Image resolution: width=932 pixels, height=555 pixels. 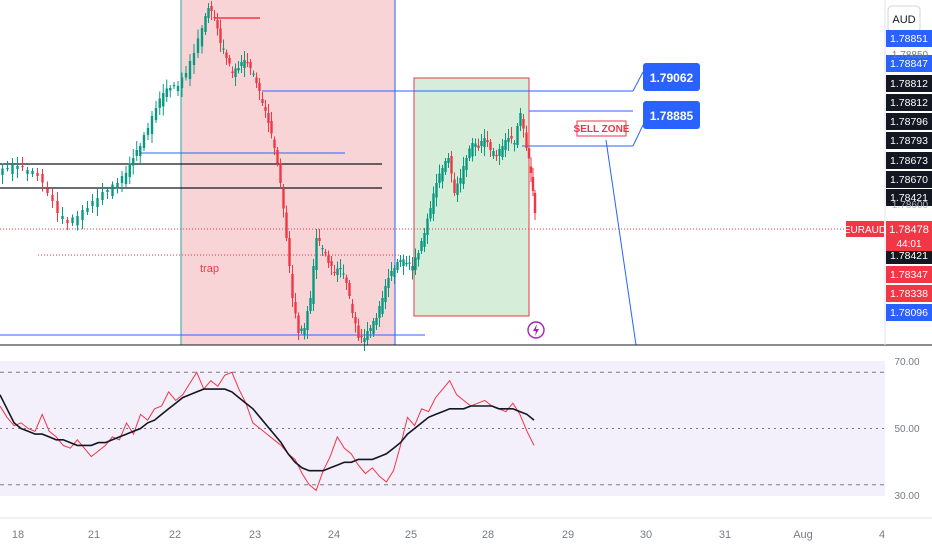 I want to click on callout-low: 1.78885, so click(x=666, y=124).